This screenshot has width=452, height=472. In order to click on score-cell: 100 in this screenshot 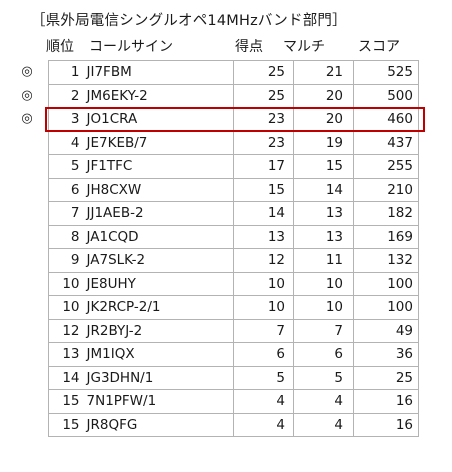, I will do `click(386, 284)`.